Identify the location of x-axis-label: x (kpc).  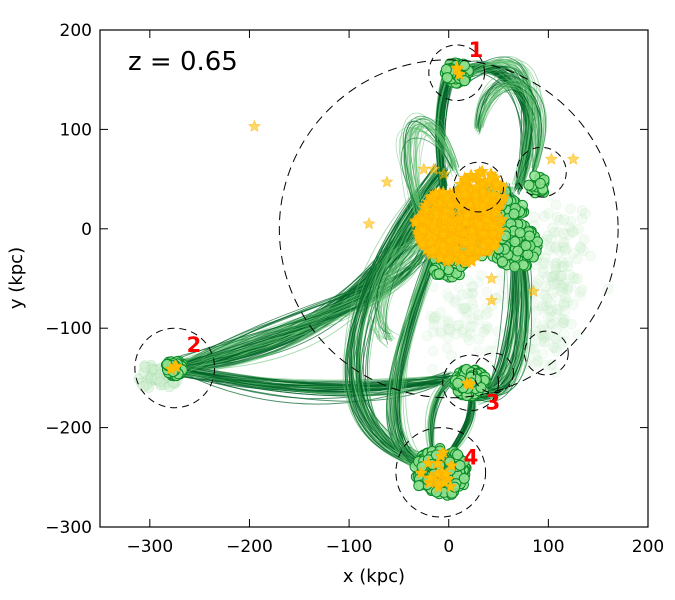
(374, 576).